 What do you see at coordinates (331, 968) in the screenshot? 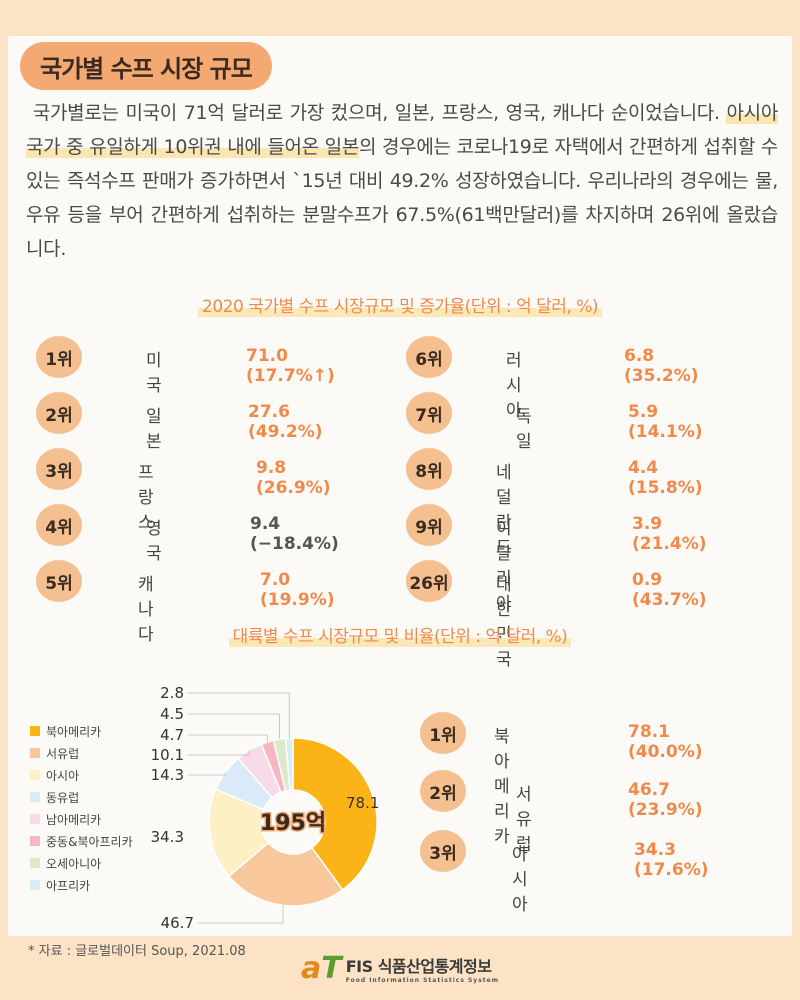
I see `logo-letter-t: T` at bounding box center [331, 968].